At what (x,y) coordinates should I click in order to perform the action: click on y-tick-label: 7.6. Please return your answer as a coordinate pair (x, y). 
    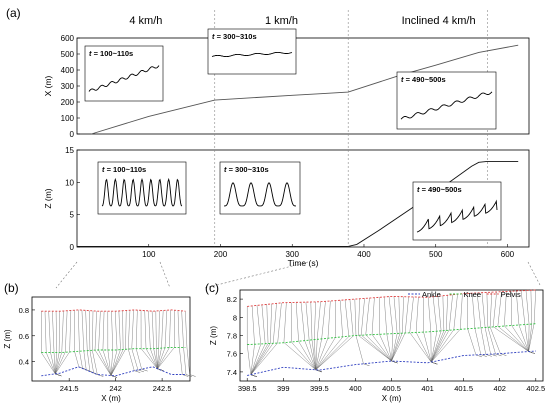
    Looking at the image, I should click on (232, 354).